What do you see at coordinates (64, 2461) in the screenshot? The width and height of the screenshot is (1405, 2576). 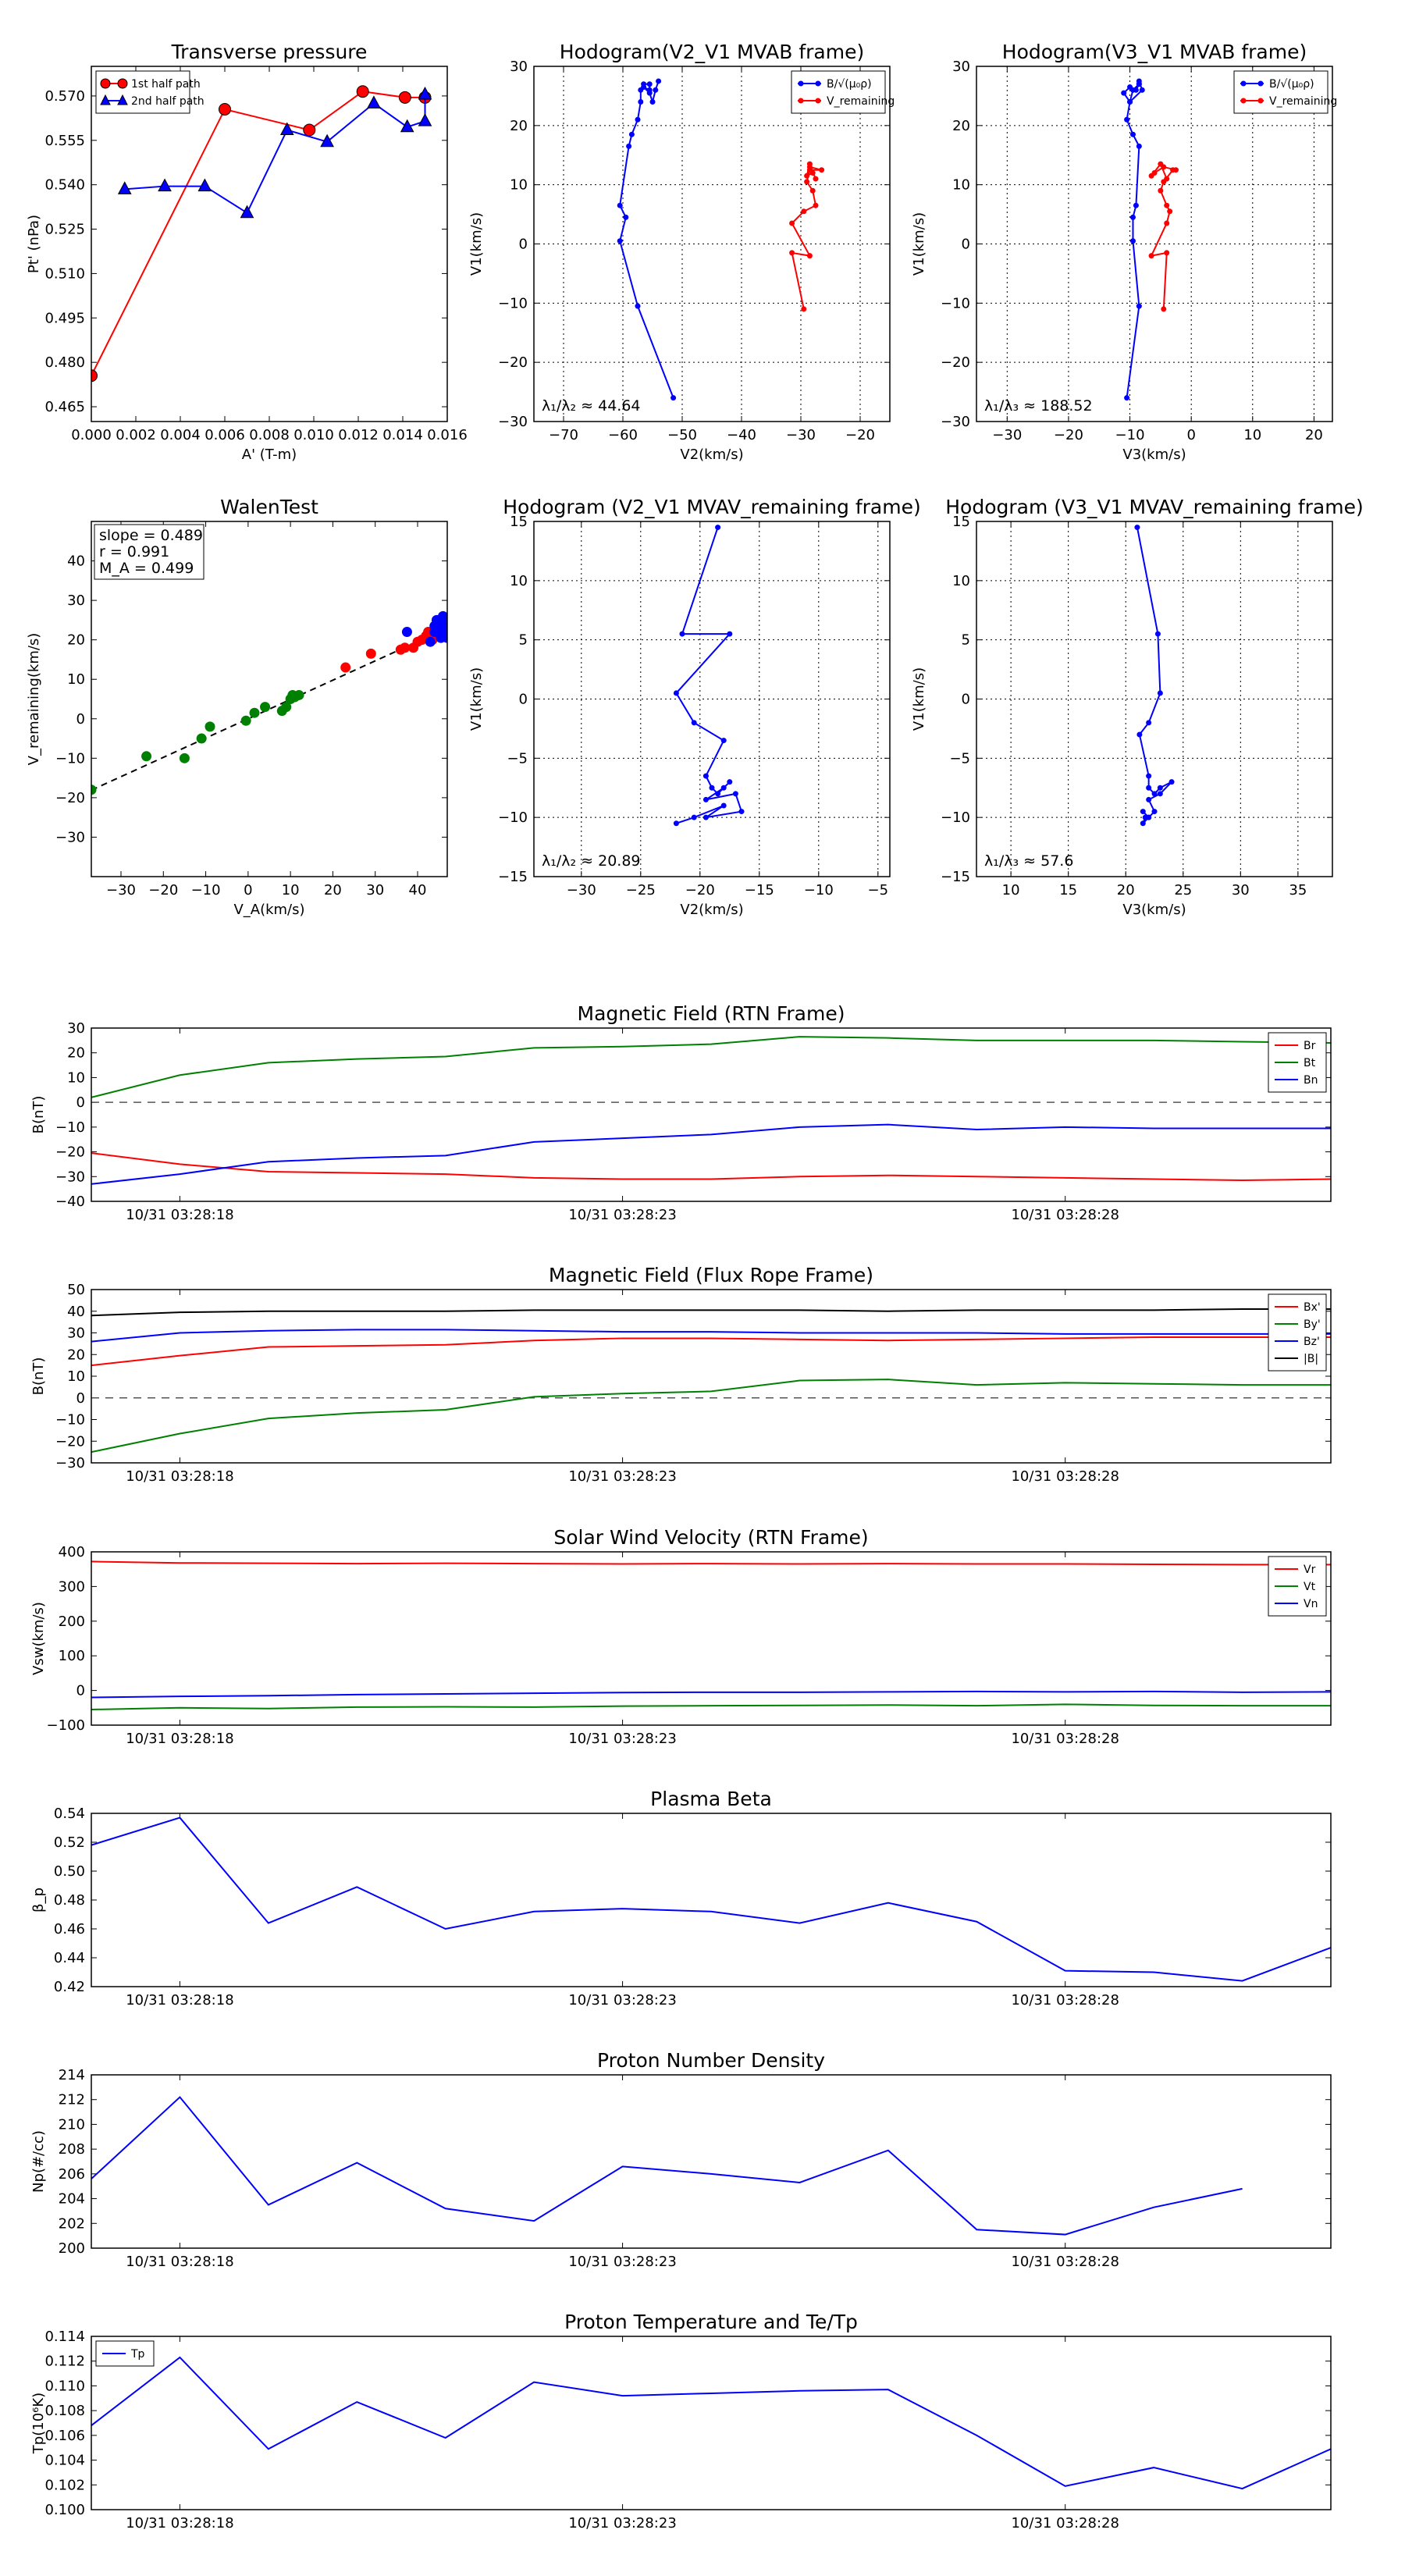 I see `y-tick-label: 0.104` at bounding box center [64, 2461].